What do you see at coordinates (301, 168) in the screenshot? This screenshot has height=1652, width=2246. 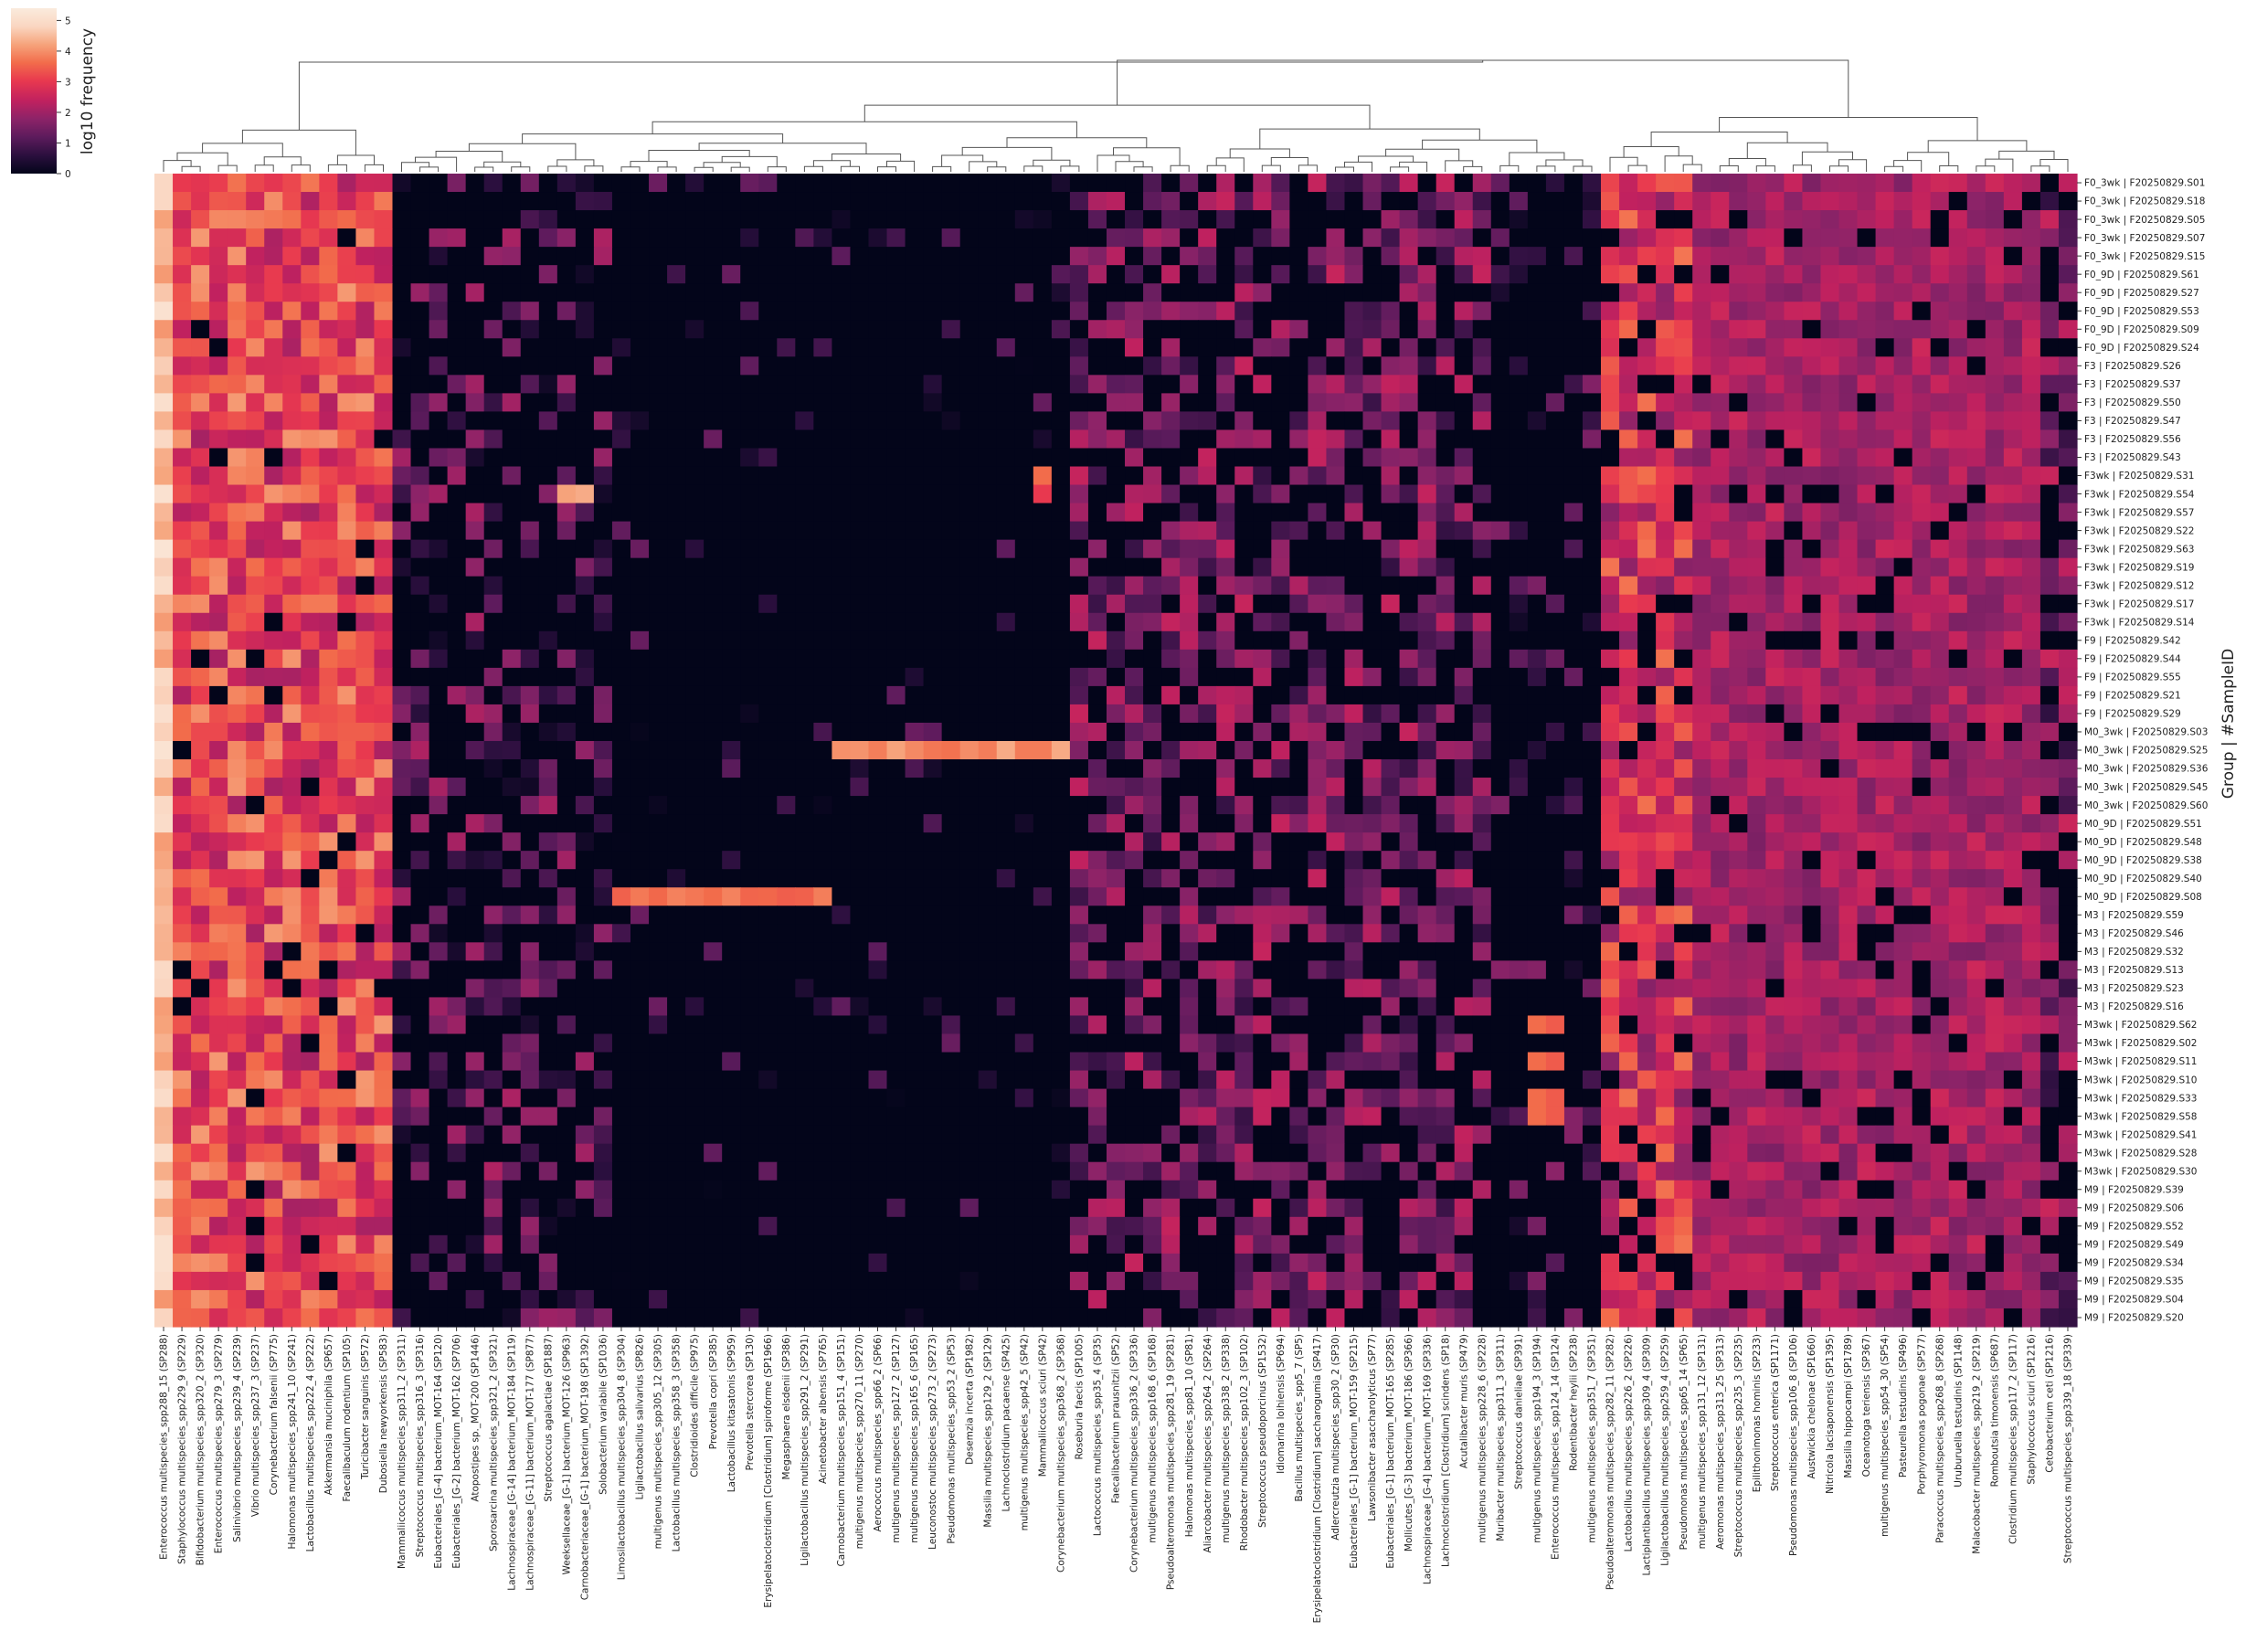 I see `dendrogram-link` at bounding box center [301, 168].